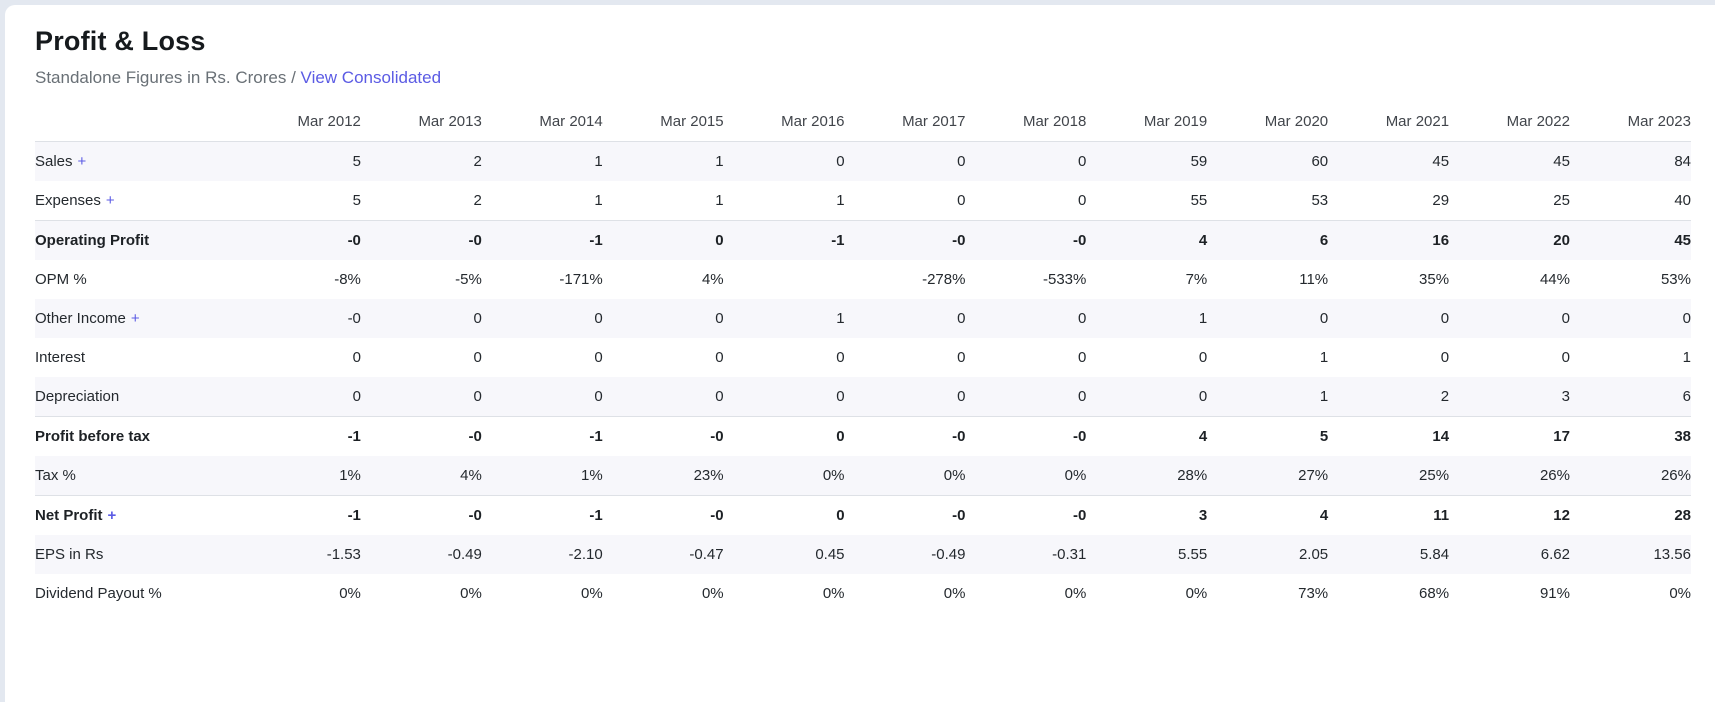 The width and height of the screenshot is (1715, 702). What do you see at coordinates (356, 200) in the screenshot?
I see `value-cell: 5` at bounding box center [356, 200].